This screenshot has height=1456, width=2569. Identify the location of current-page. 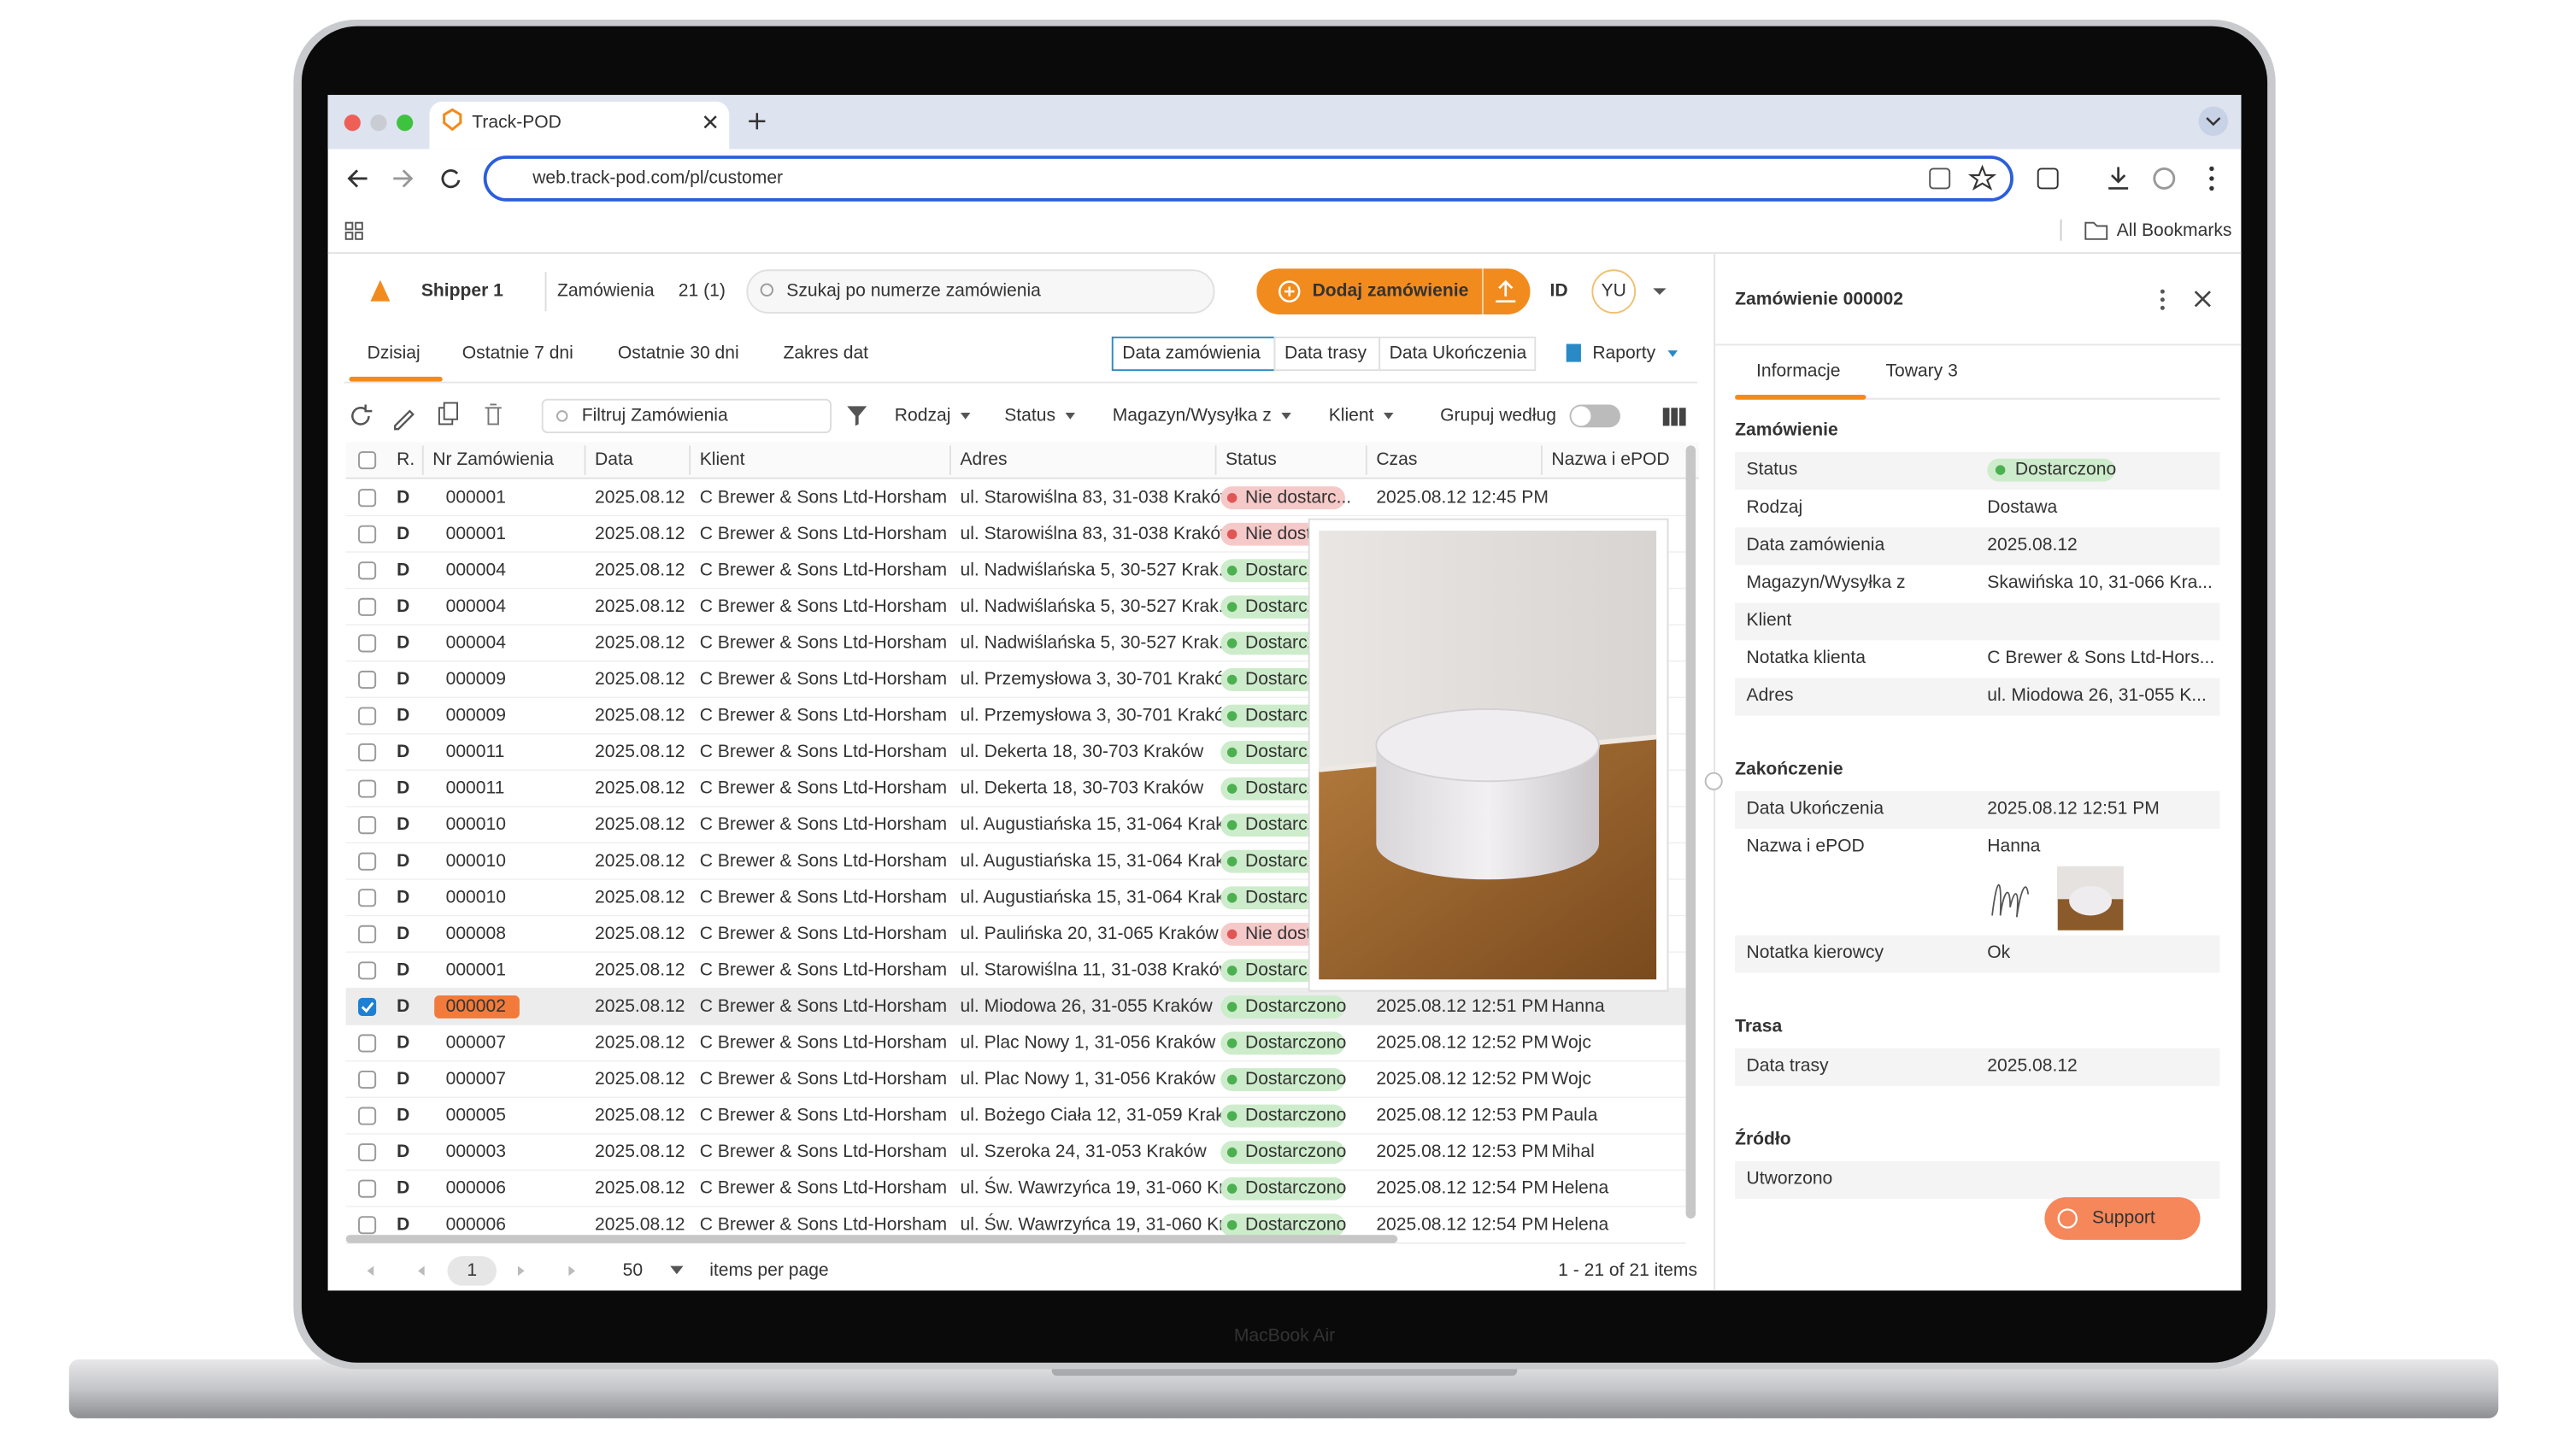
(472, 1271).